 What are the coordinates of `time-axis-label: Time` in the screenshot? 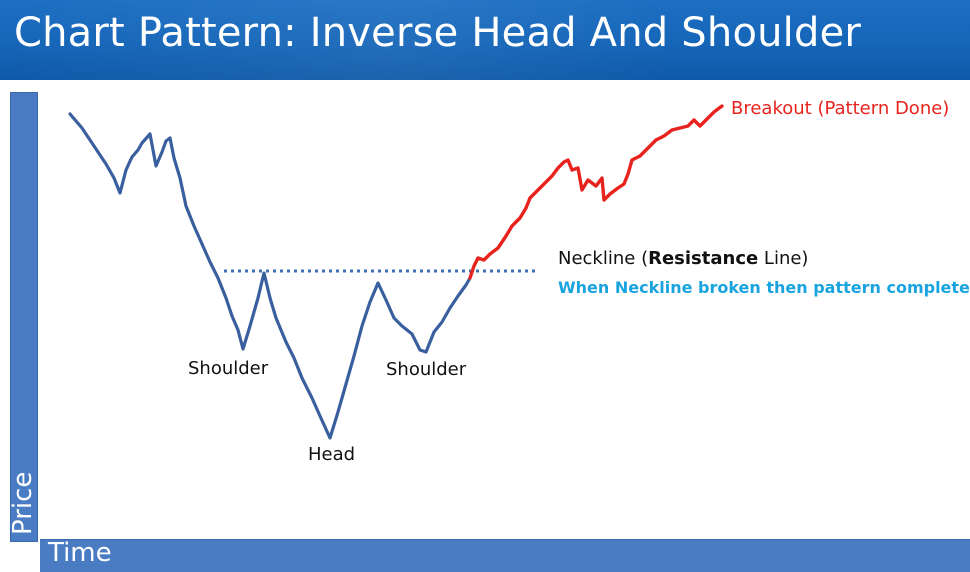 It's located at (80, 553).